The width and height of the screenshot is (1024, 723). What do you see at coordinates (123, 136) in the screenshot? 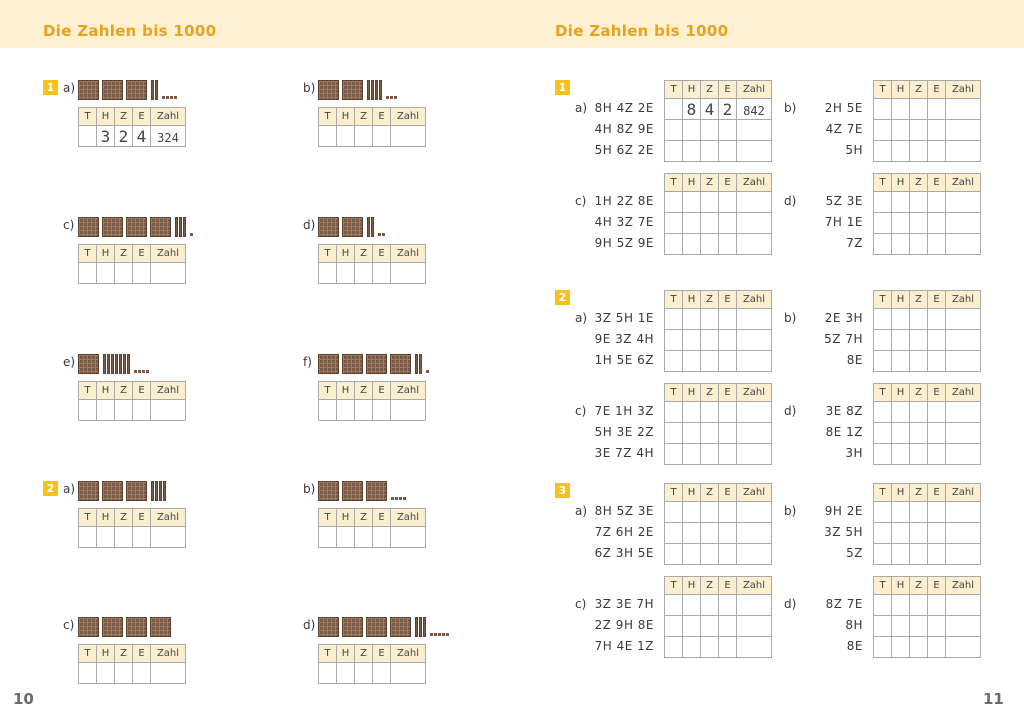
I see `answer-cell: 2` at bounding box center [123, 136].